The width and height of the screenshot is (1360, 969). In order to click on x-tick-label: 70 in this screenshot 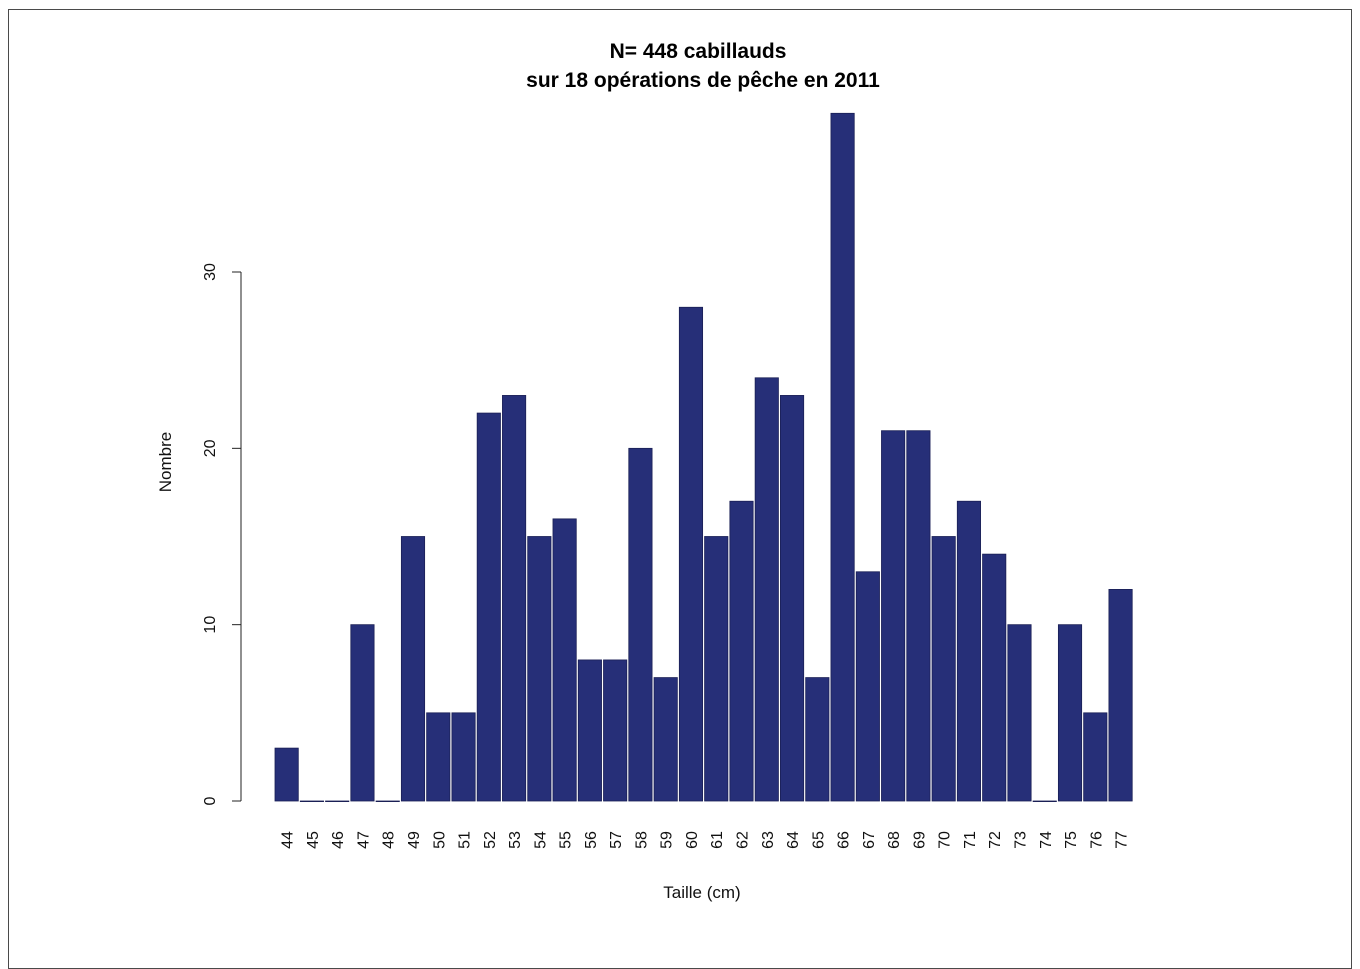, I will do `click(945, 840)`.